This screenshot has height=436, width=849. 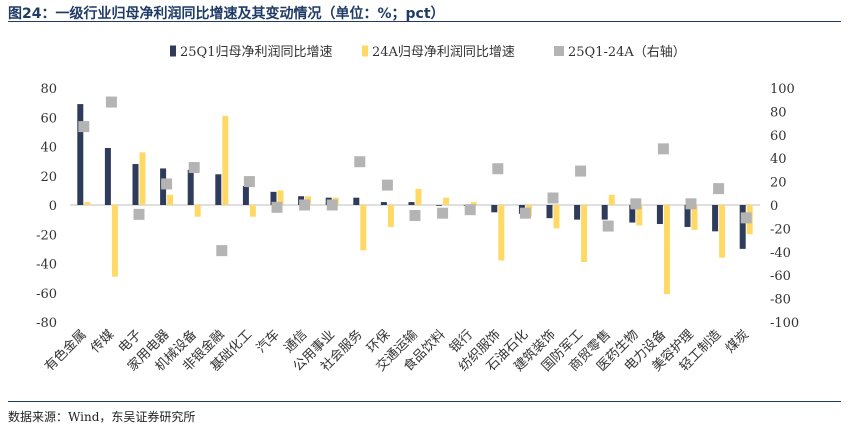 I want to click on legend-label: 24A归母净利润同比增速, so click(x=443, y=52).